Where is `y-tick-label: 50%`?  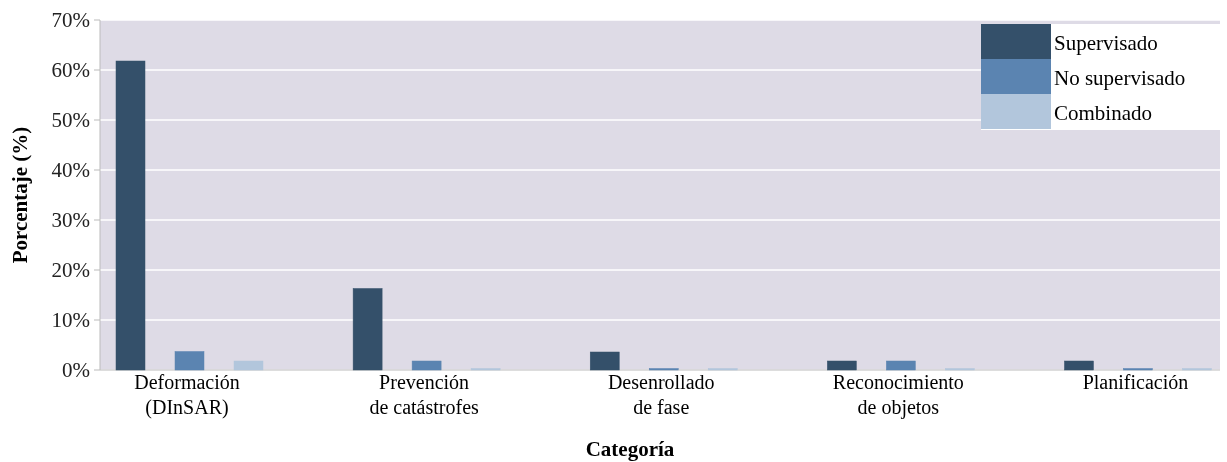
y-tick-label: 50% is located at coordinates (70, 120).